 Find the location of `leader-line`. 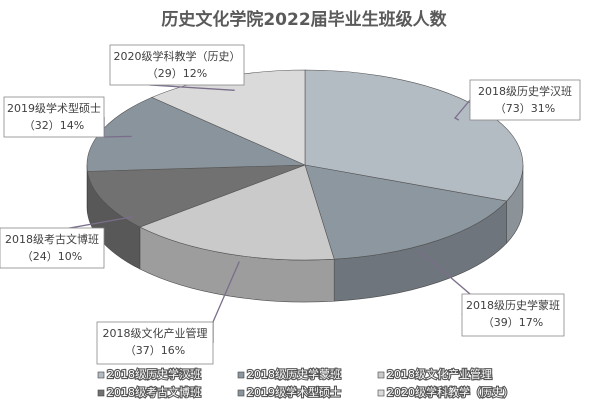

leader-line is located at coordinates (462, 110).